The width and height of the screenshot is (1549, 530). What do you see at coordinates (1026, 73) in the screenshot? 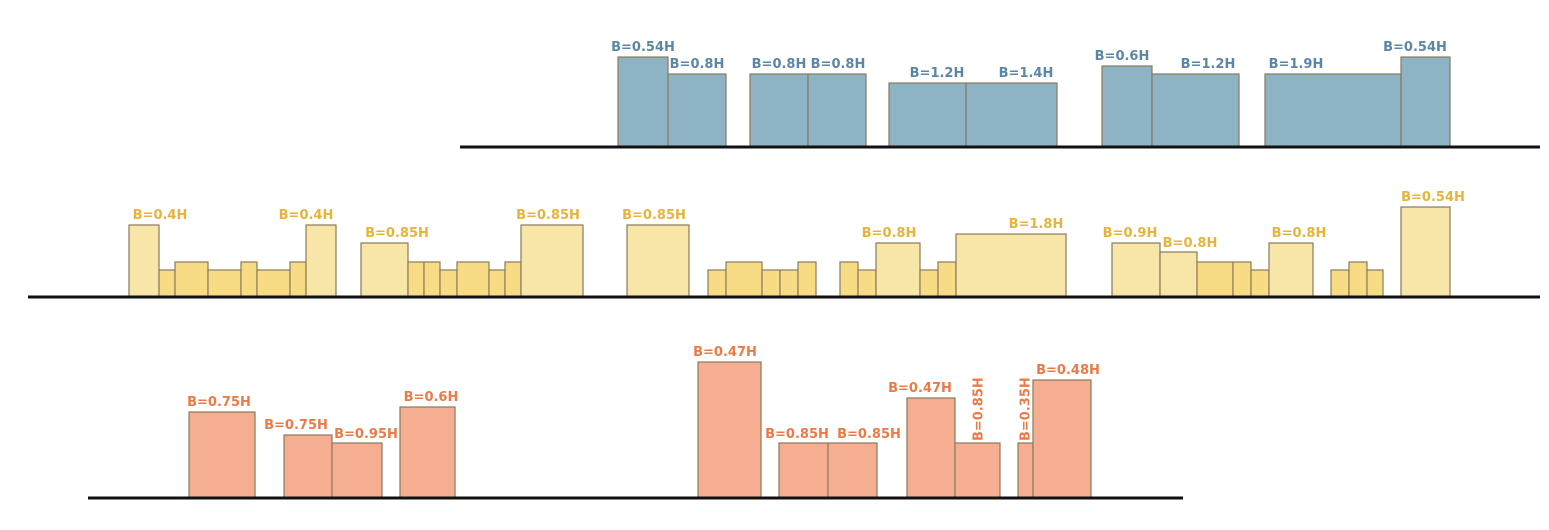
I see `blue-label: B=1.4H` at bounding box center [1026, 73].